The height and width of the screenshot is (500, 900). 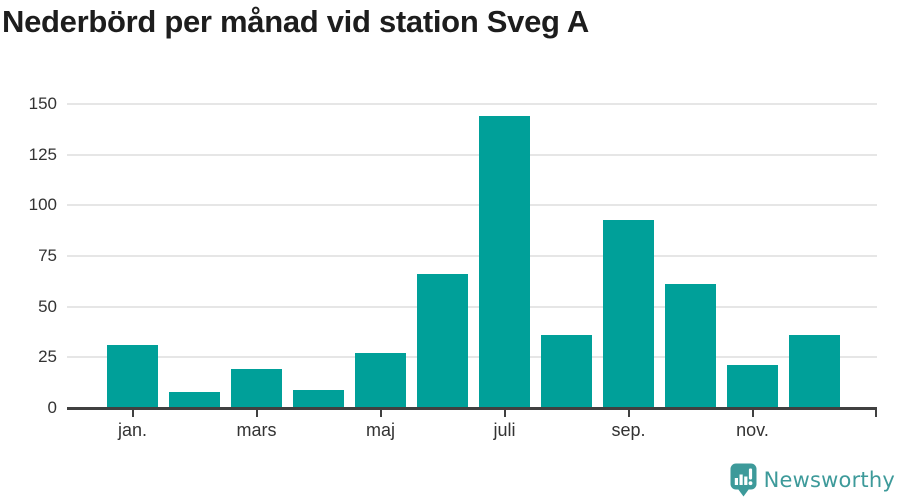 I want to click on y-axis-tick-label: 0, so click(x=52, y=407).